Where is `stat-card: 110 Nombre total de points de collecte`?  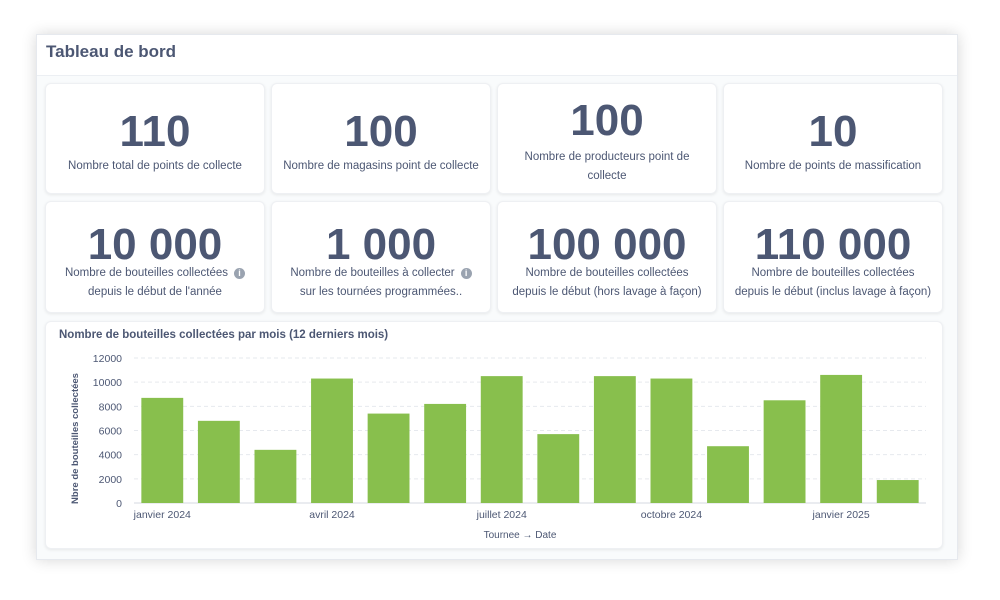
stat-card: 110 Nombre total de points de collecte is located at coordinates (155, 138).